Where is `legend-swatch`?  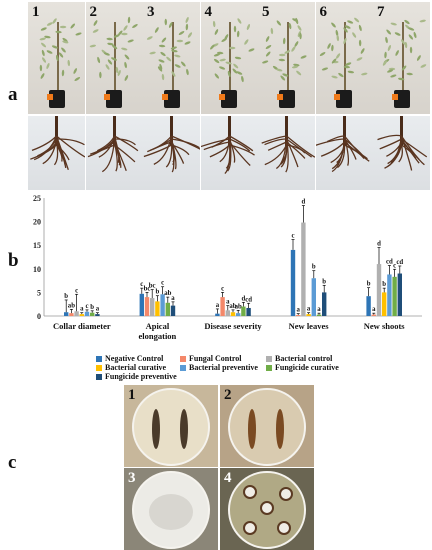 legend-swatch is located at coordinates (183, 367).